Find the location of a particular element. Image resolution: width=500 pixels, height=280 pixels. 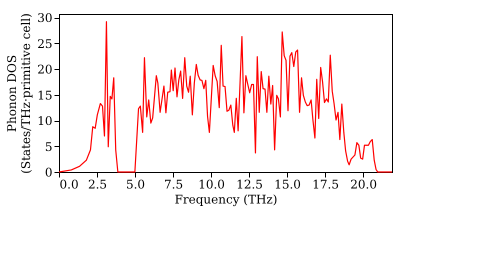

x-tick-label: 7.5 is located at coordinates (174, 185).